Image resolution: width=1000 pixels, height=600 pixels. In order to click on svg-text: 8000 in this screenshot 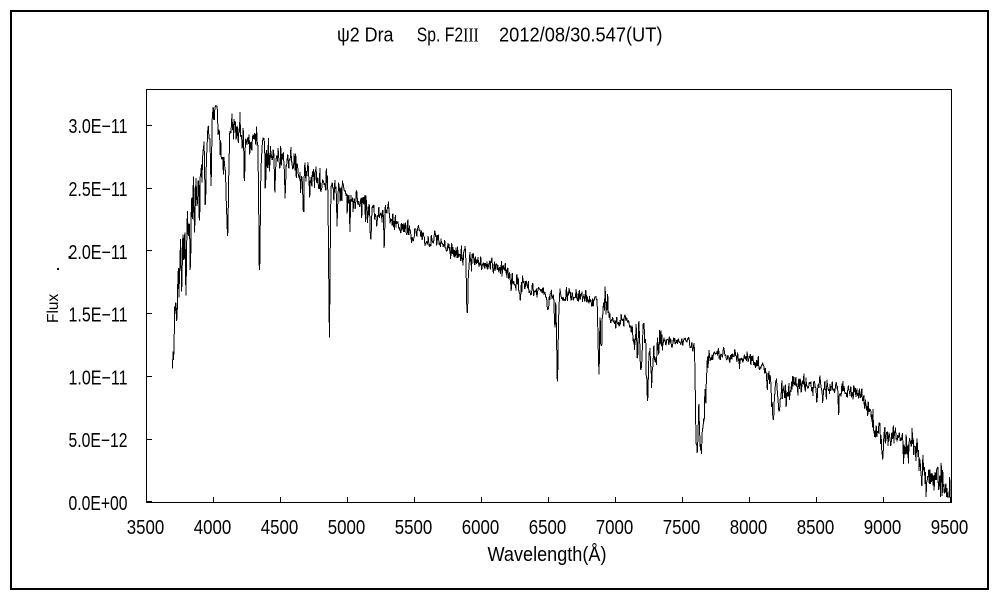, I will do `click(749, 528)`.